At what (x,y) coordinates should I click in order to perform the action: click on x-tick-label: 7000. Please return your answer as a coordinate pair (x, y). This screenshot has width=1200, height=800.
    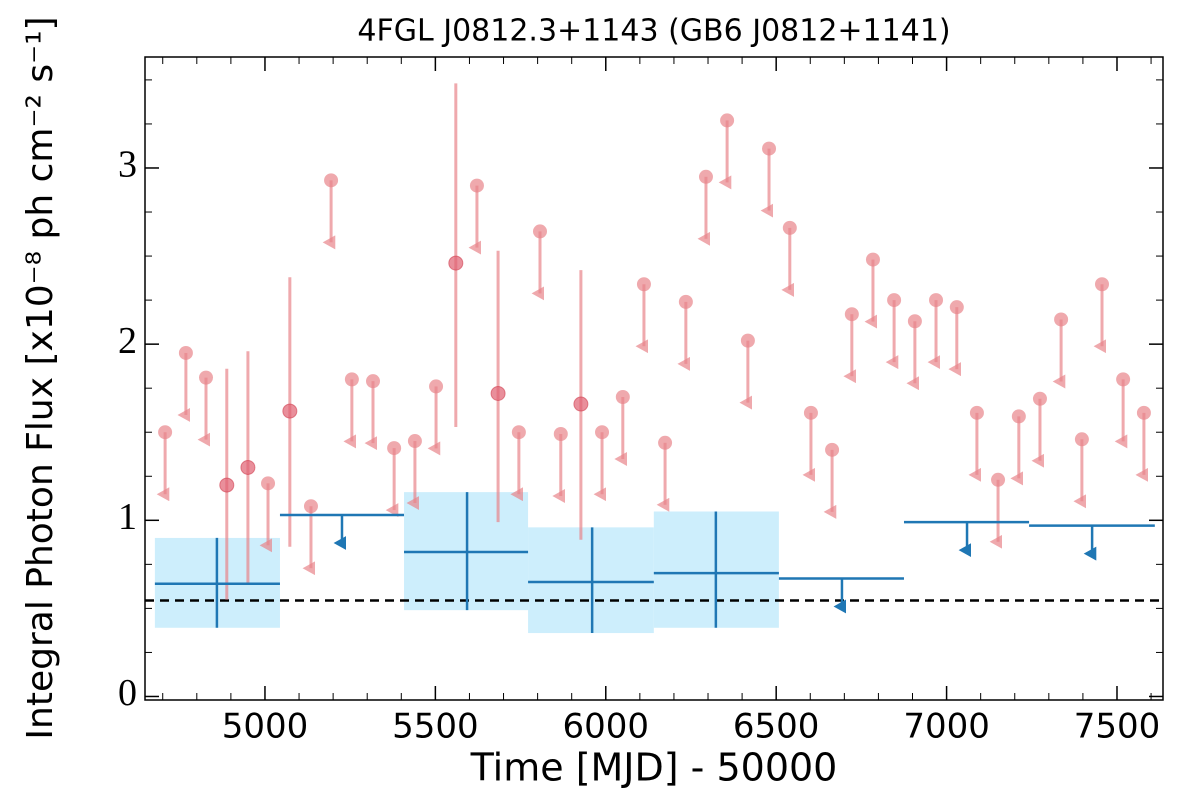
    Looking at the image, I should click on (946, 727).